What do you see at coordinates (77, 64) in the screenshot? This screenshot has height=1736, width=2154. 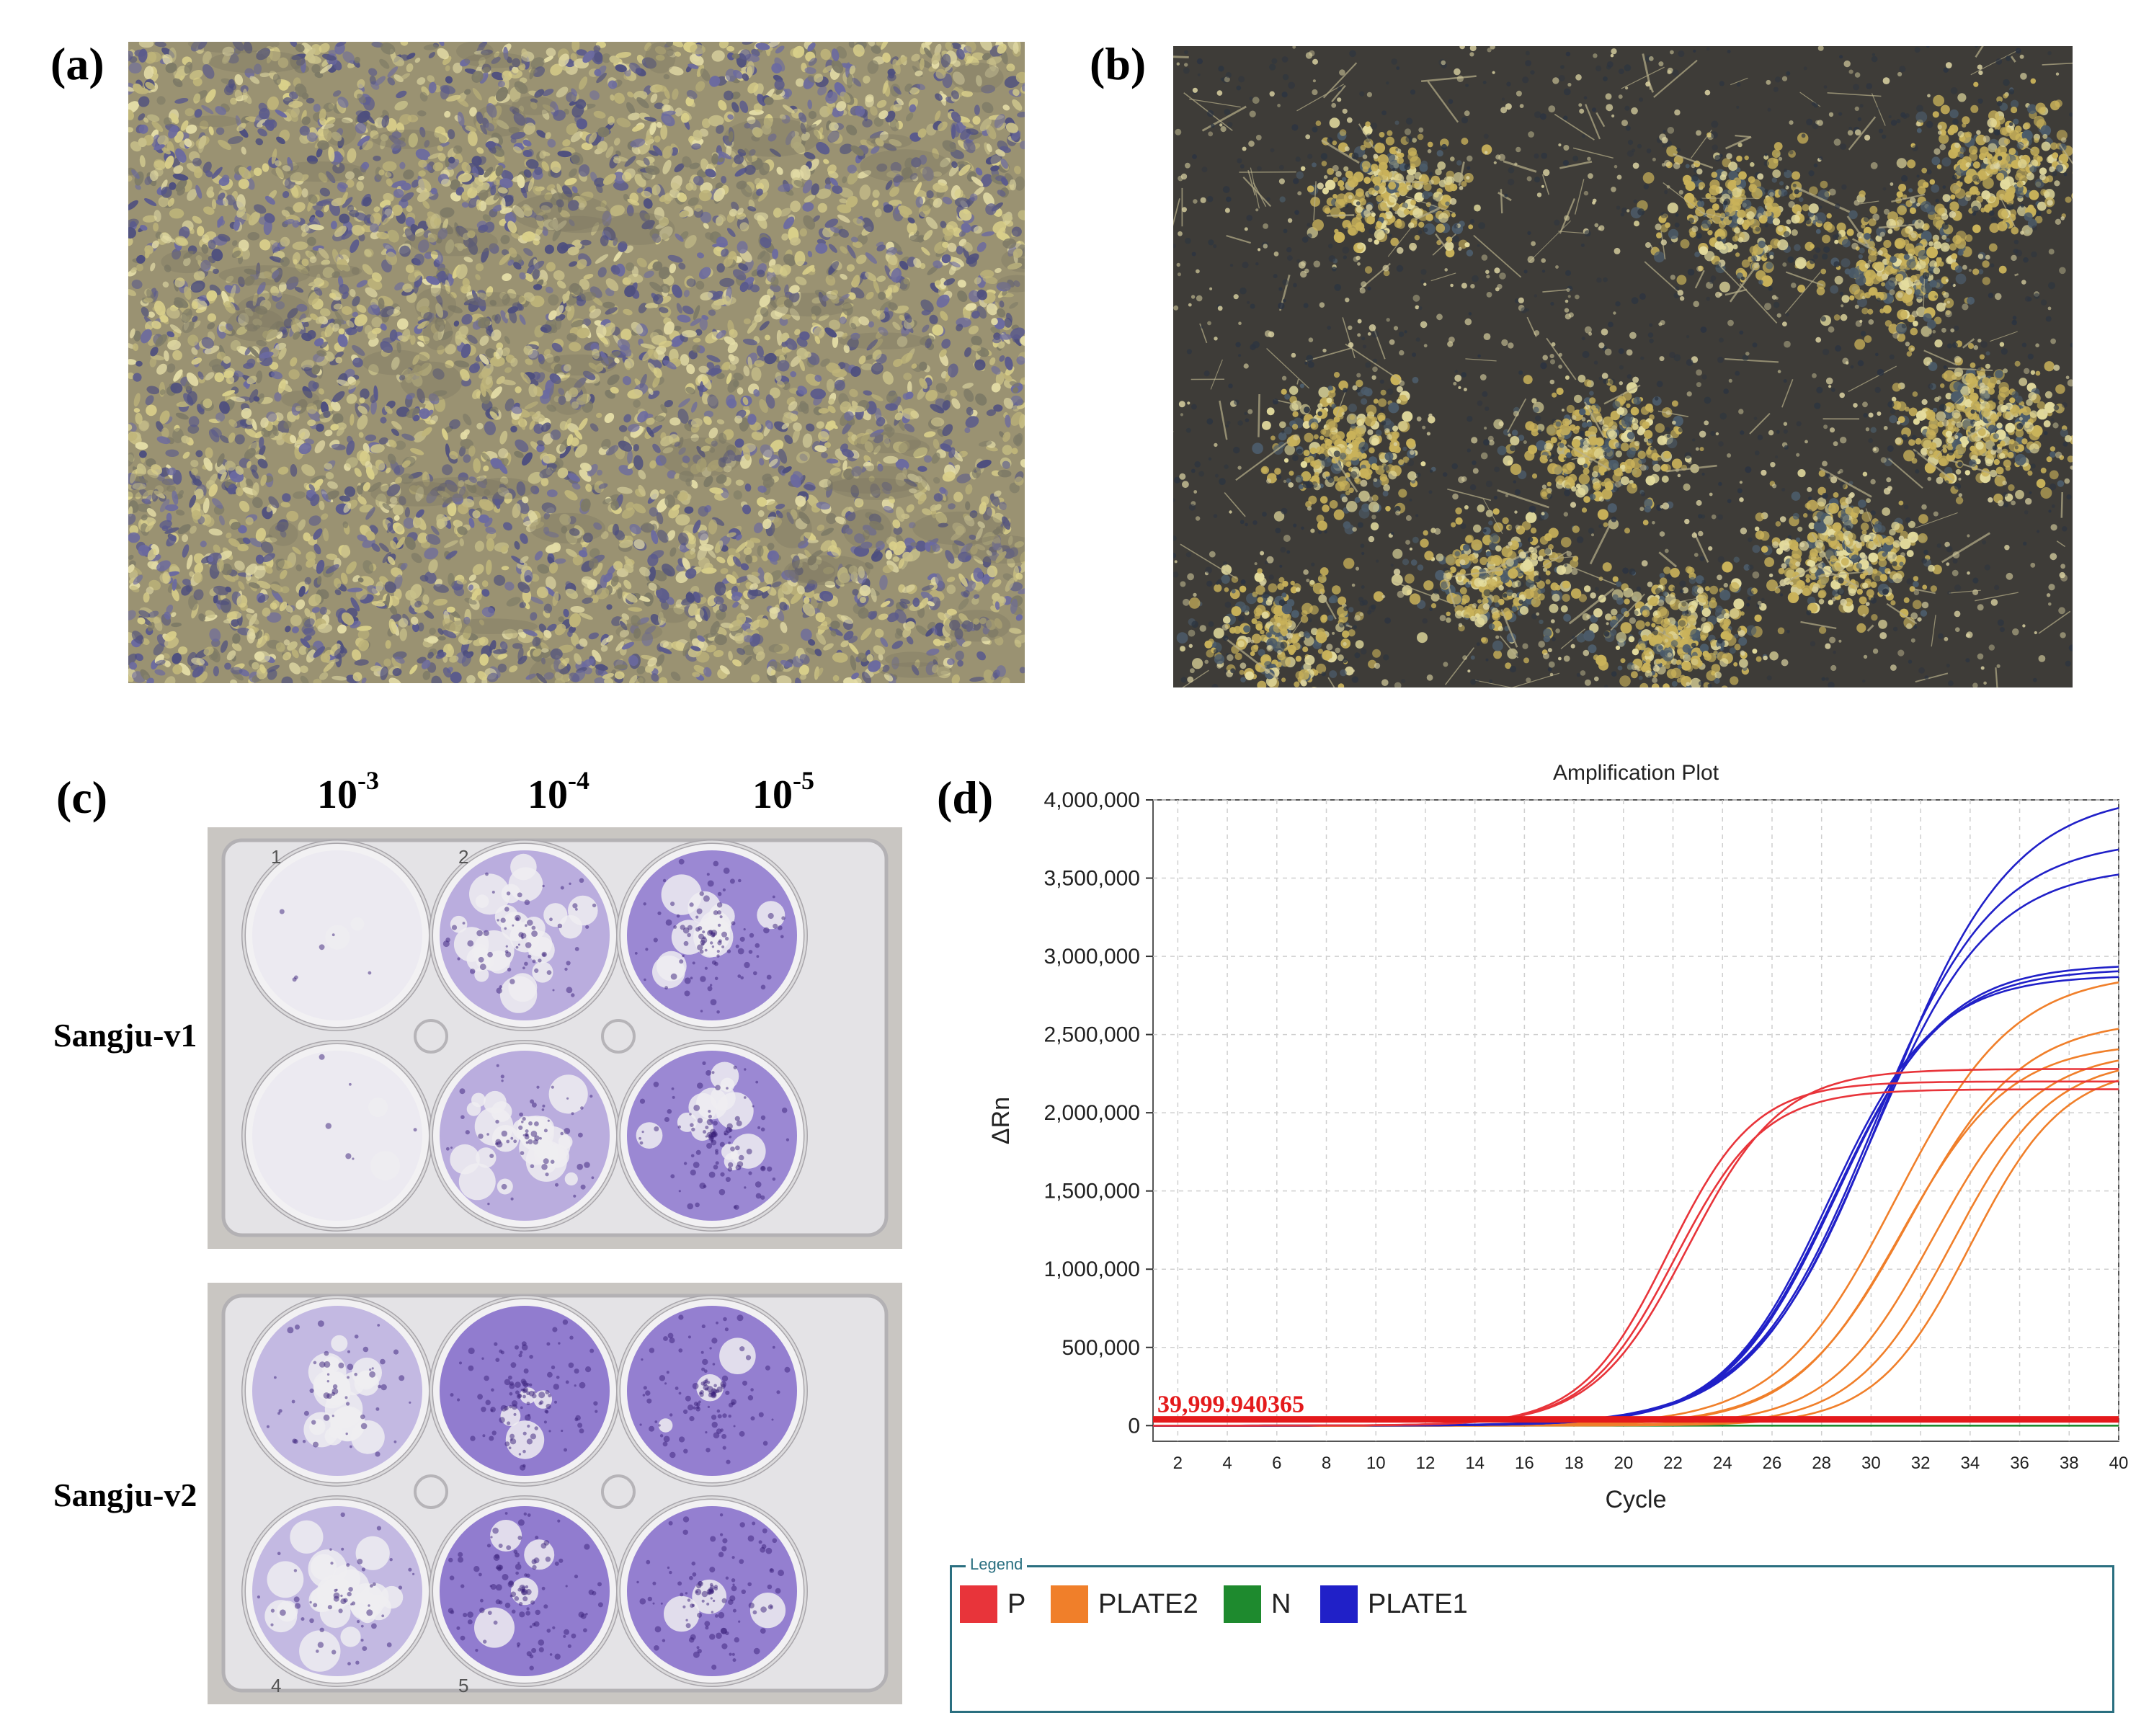 I see `panel-a-label: (a)` at bounding box center [77, 64].